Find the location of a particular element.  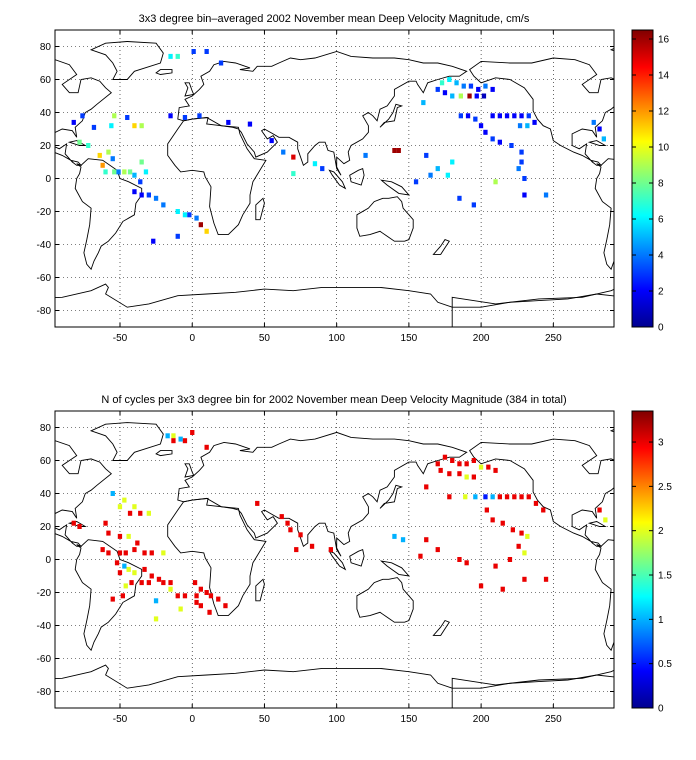

colorbar-tick-label: 16 is located at coordinates (664, 40).